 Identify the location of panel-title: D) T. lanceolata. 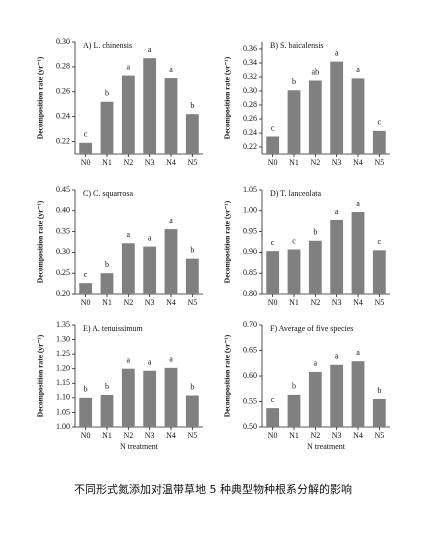
(295, 193).